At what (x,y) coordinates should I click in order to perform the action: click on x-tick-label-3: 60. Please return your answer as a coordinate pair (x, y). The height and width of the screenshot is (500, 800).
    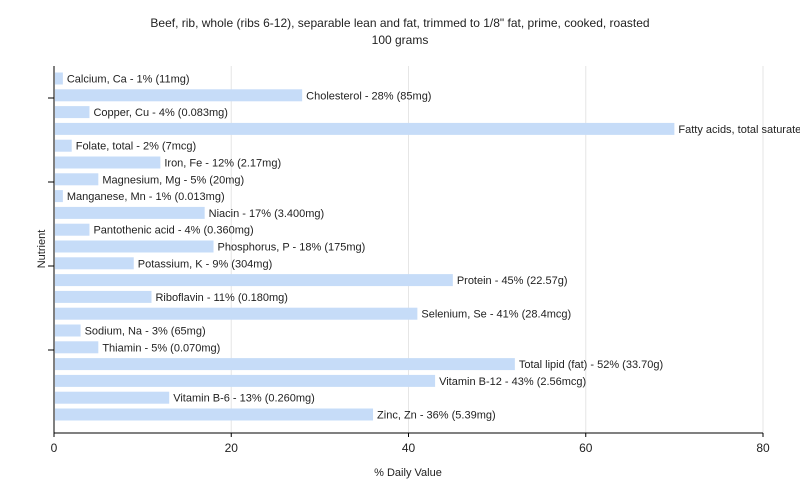
    Looking at the image, I should click on (586, 448).